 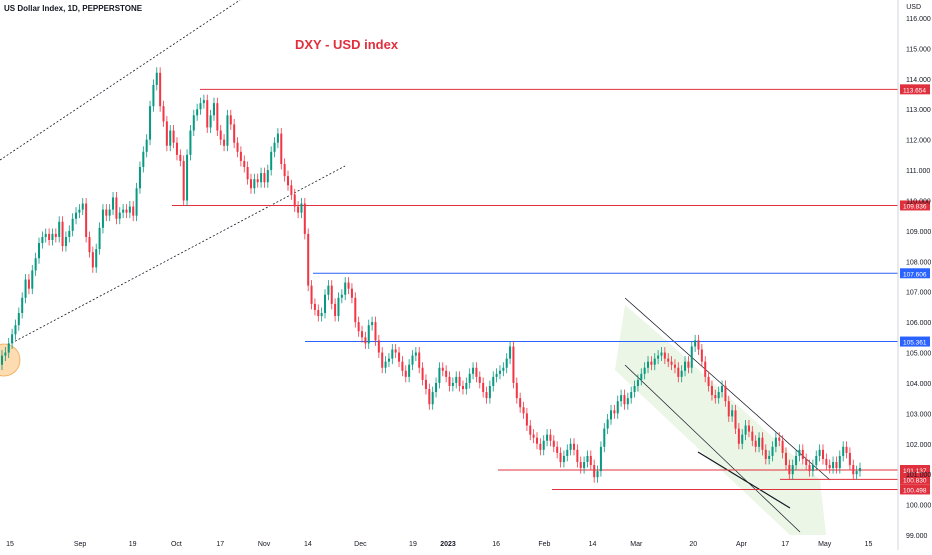 What do you see at coordinates (918, 232) in the screenshot?
I see `y-tick-label: 109.000` at bounding box center [918, 232].